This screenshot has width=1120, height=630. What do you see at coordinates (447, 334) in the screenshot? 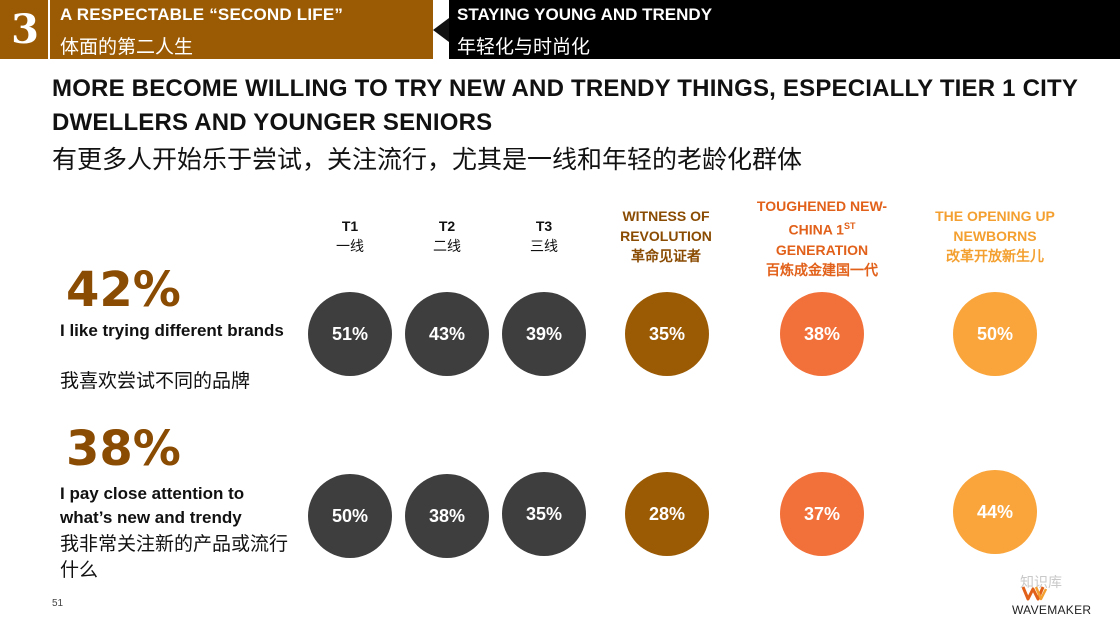
I see `value-circle-t2: 43%` at bounding box center [447, 334].